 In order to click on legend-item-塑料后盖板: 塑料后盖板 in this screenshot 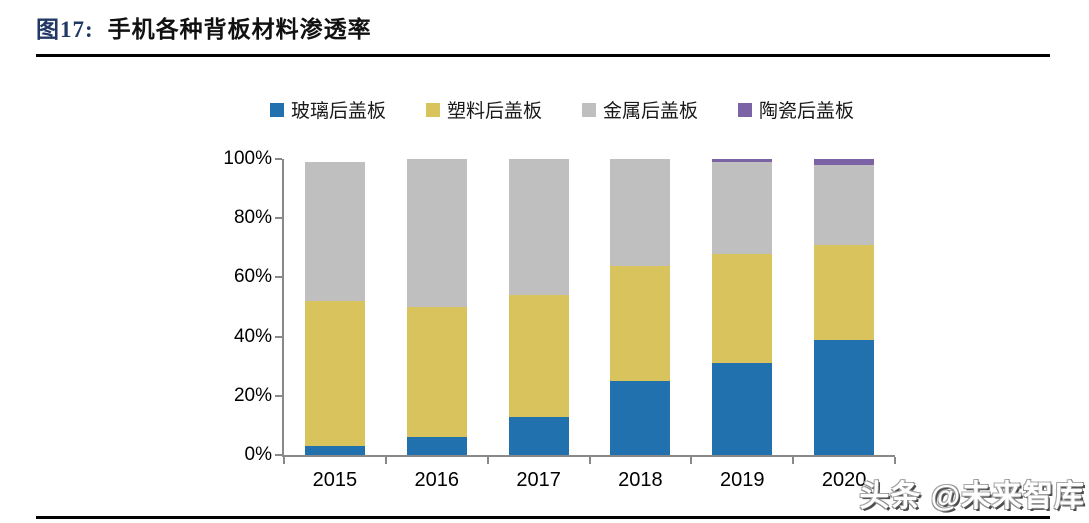, I will do `click(484, 109)`.